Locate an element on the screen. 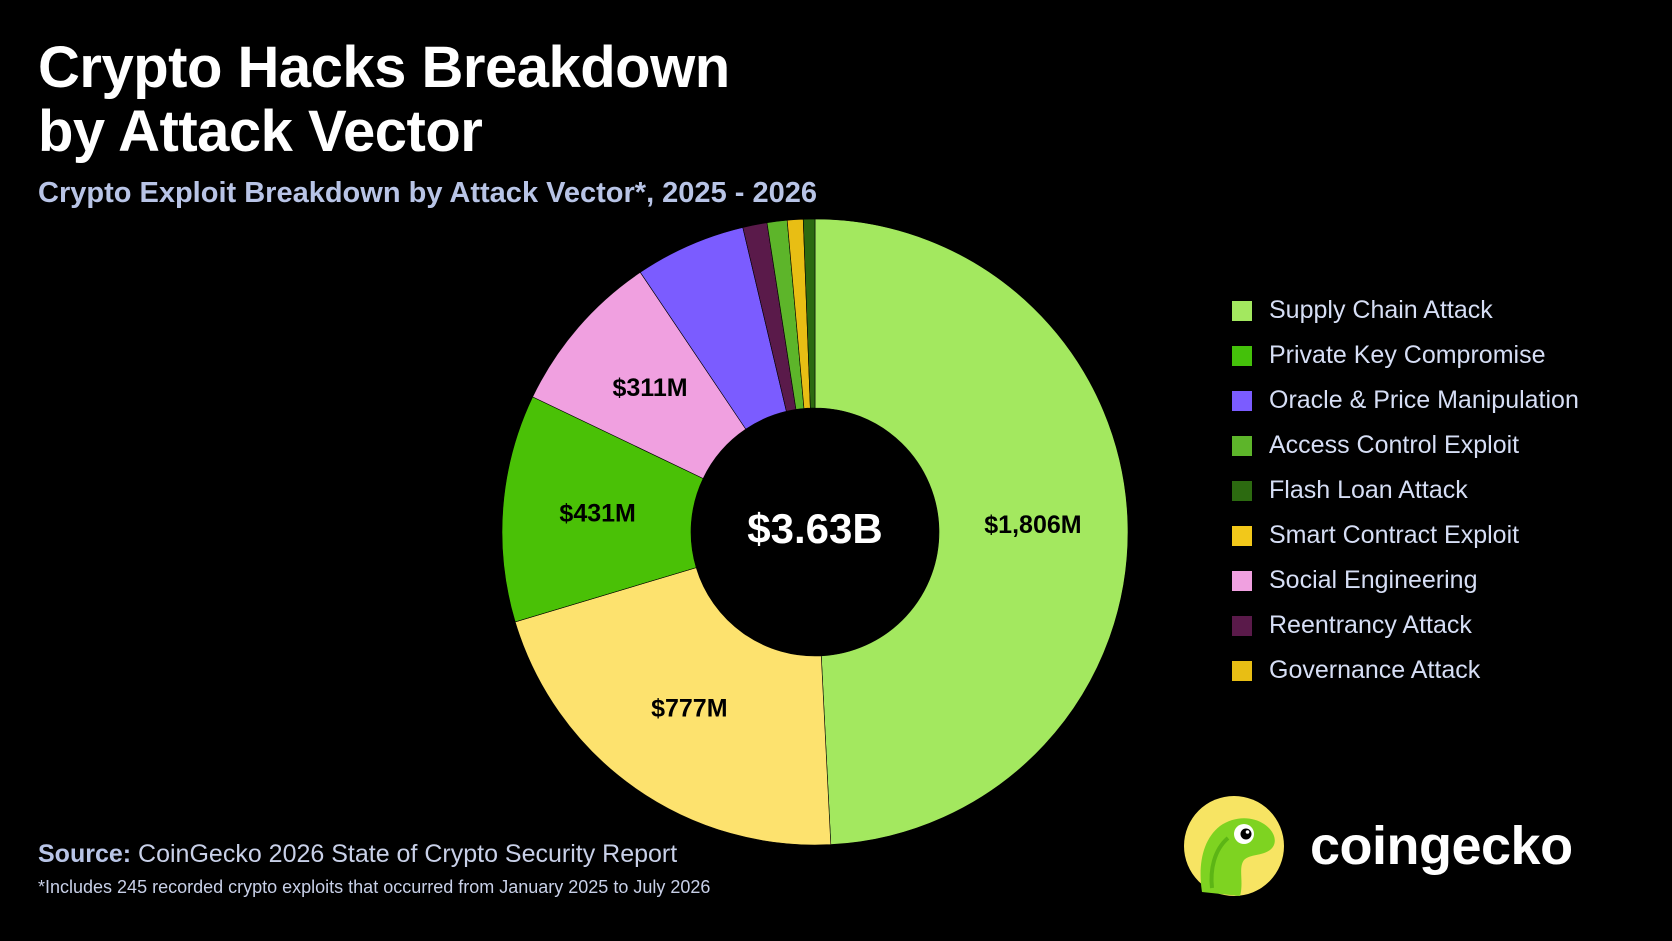 Image resolution: width=1672 pixels, height=941 pixels. brand-name: coingecko is located at coordinates (1441, 846).